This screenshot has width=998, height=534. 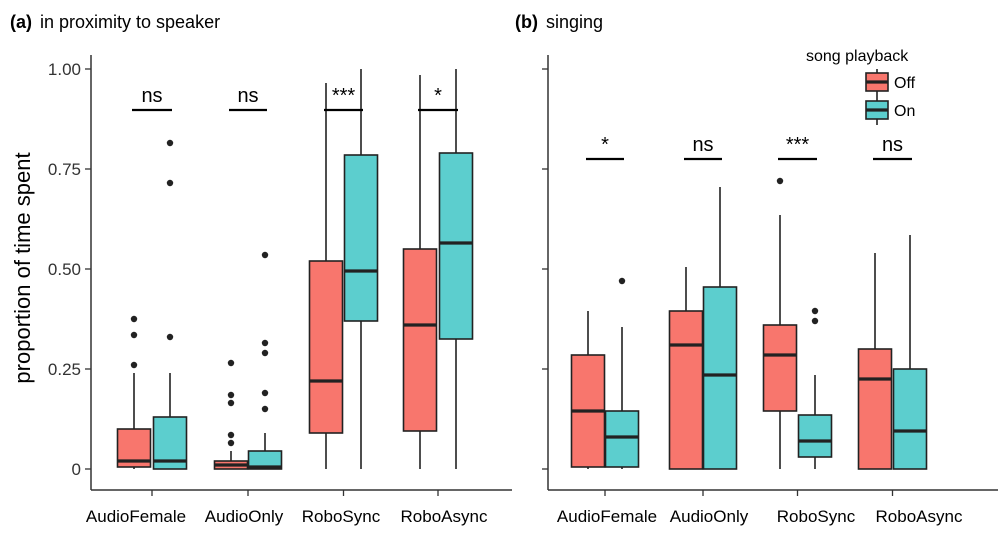 I want to click on legend-label: Off, so click(x=905, y=83).